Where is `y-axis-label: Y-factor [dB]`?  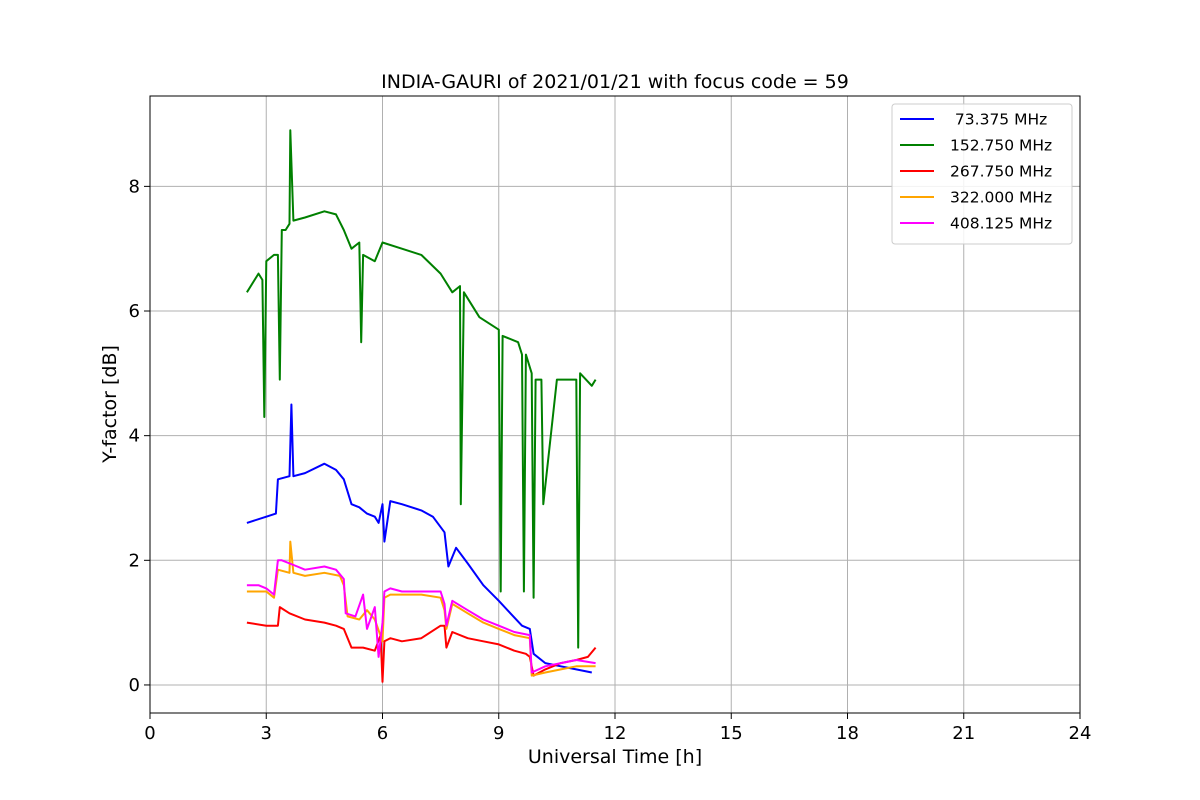 y-axis-label: Y-factor [dB] is located at coordinates (110, 404).